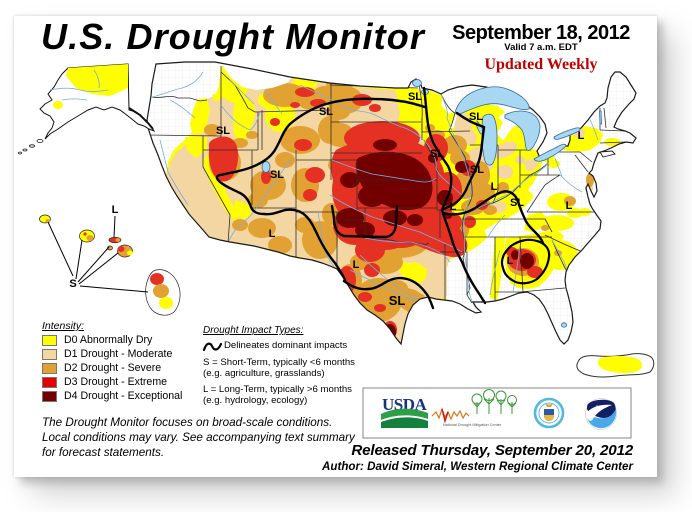 The height and width of the screenshot is (512, 692). What do you see at coordinates (472, 425) in the screenshot?
I see `svg-text:National Drought Mitigation Ce: National Drought Mitigation Center` at bounding box center [472, 425].